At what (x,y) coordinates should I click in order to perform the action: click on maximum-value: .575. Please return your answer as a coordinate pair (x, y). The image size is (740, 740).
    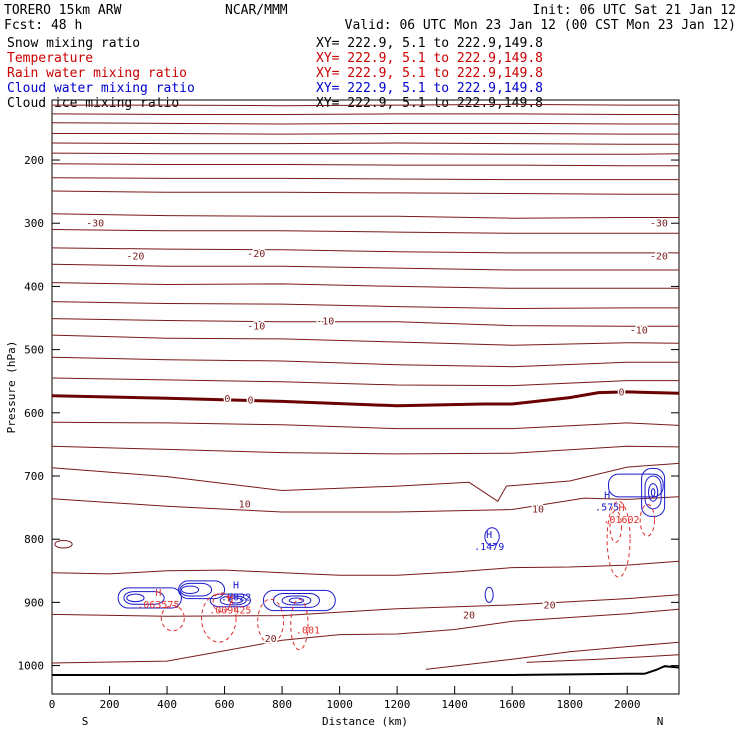
    Looking at the image, I should click on (607, 507).